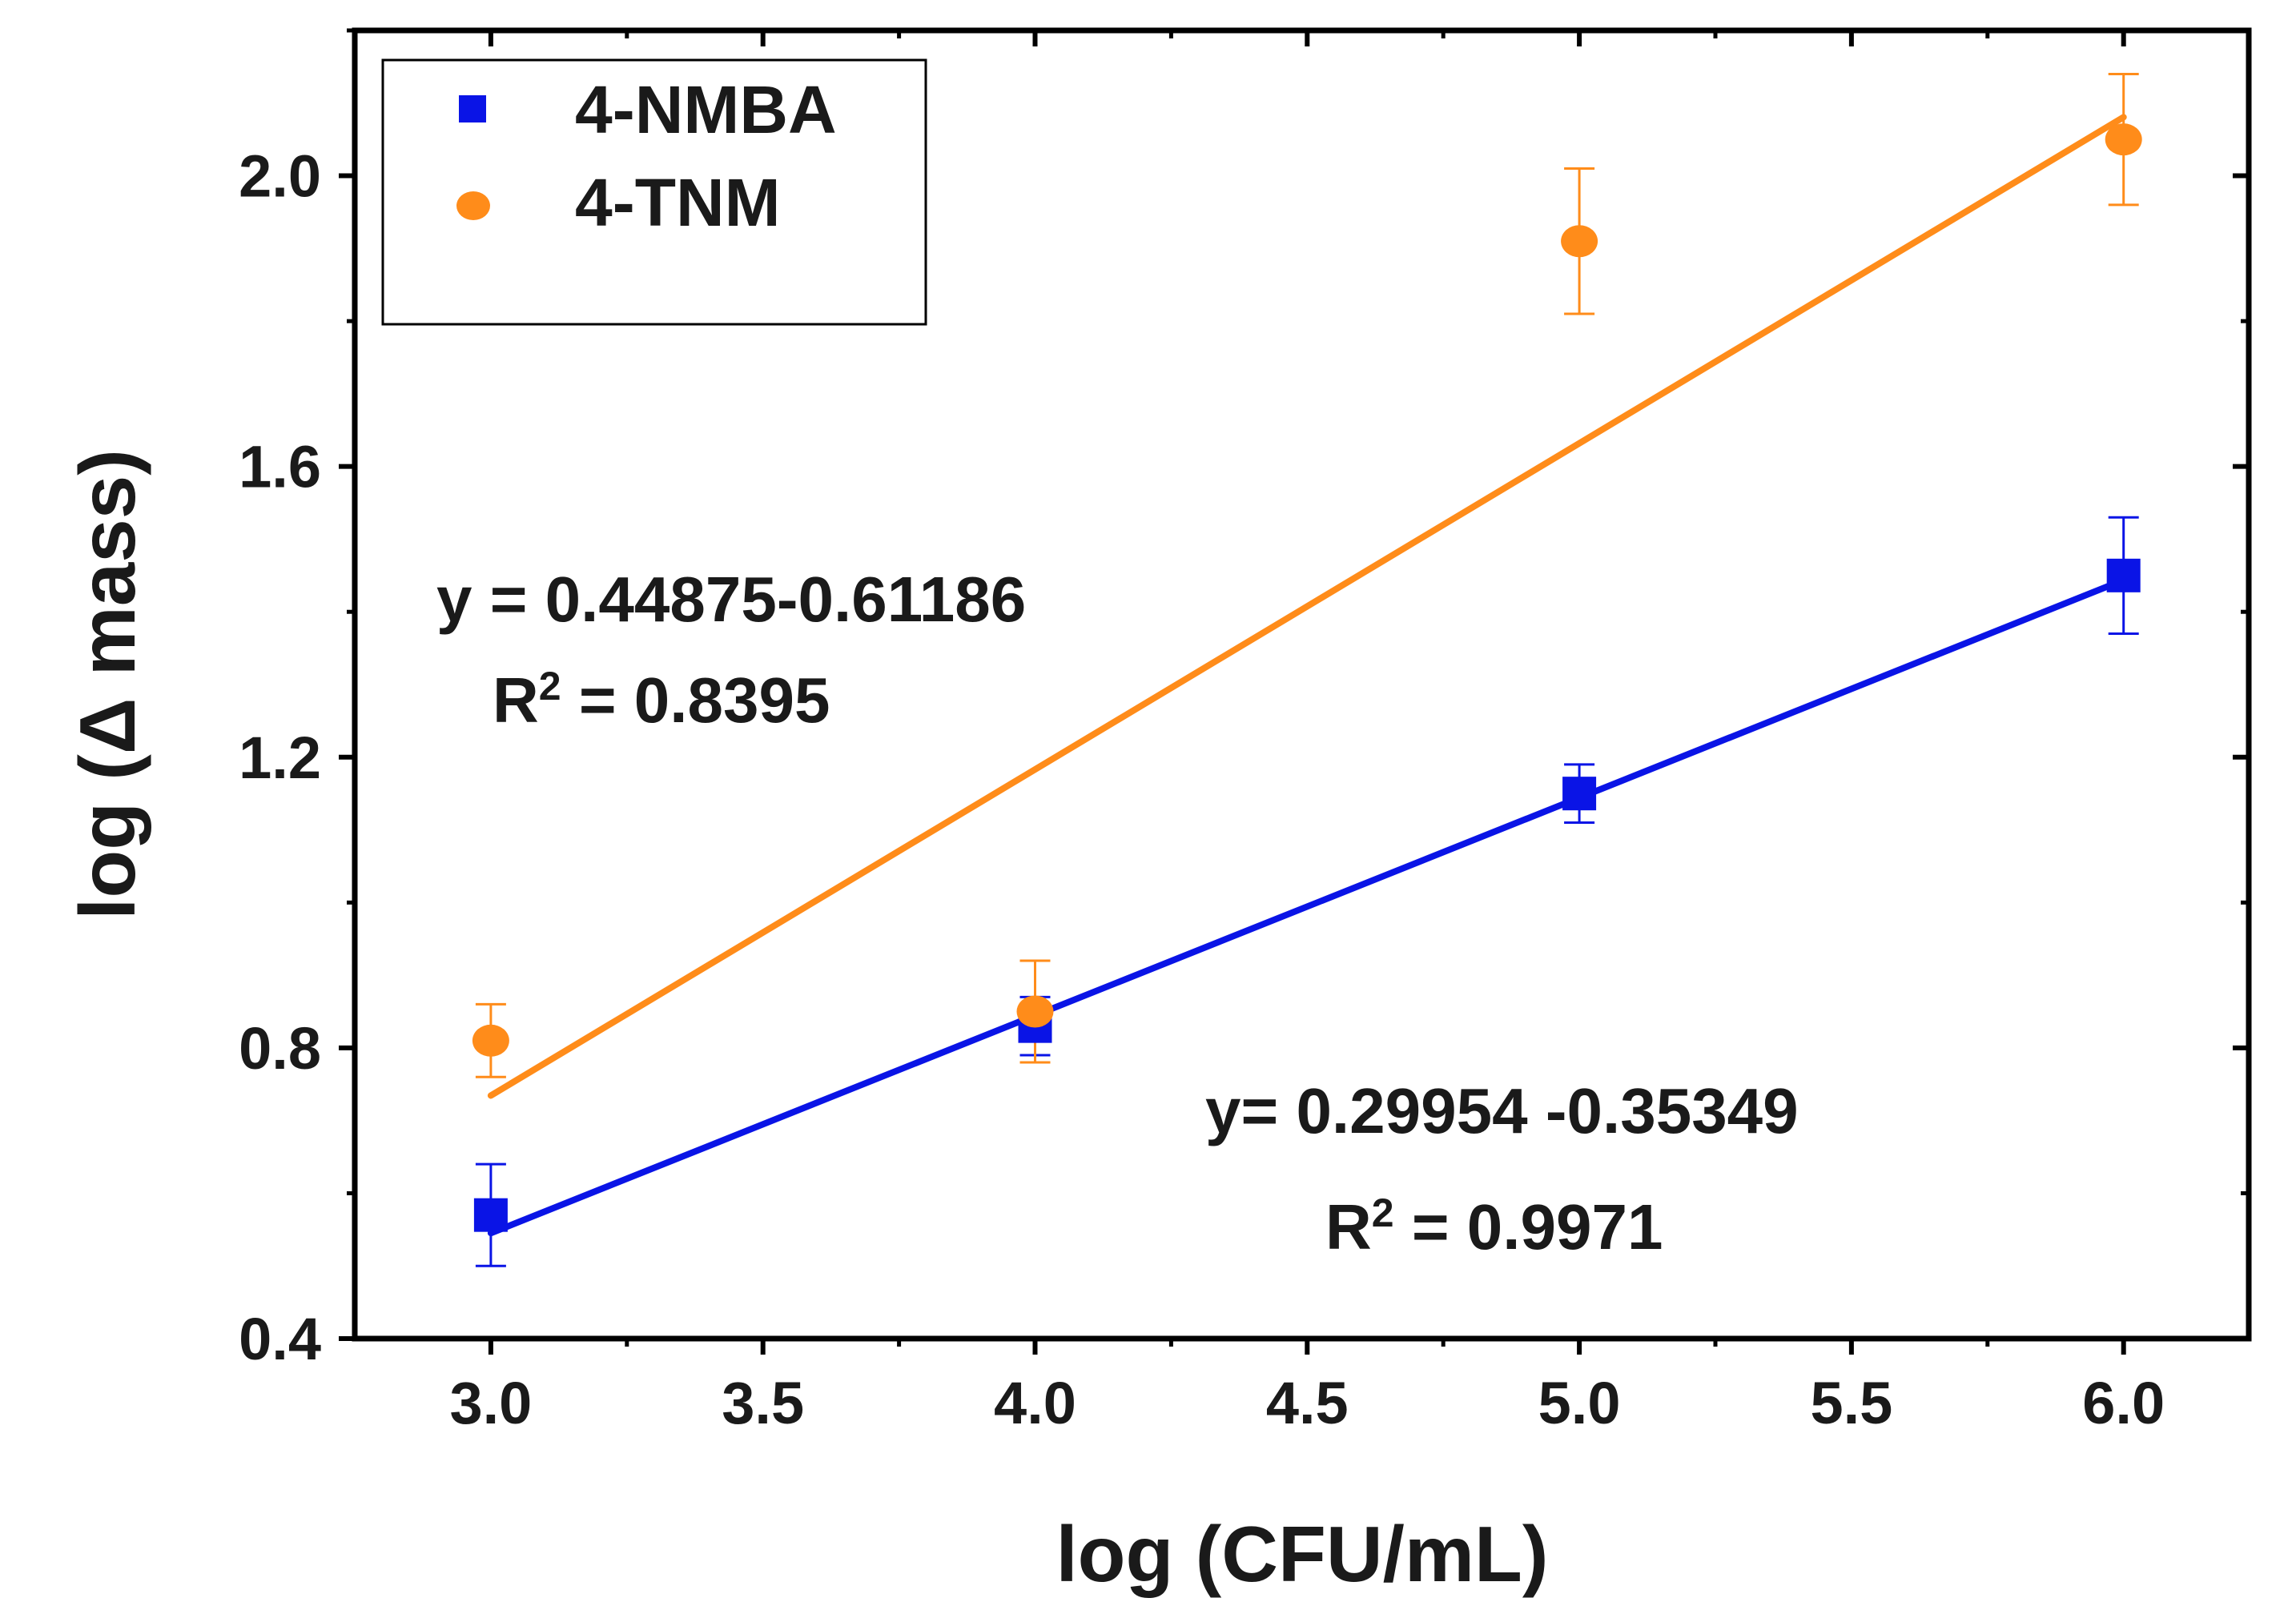 This screenshot has height=1614, width=2296. I want to click on legend-marker-4-tnm, so click(473, 205).